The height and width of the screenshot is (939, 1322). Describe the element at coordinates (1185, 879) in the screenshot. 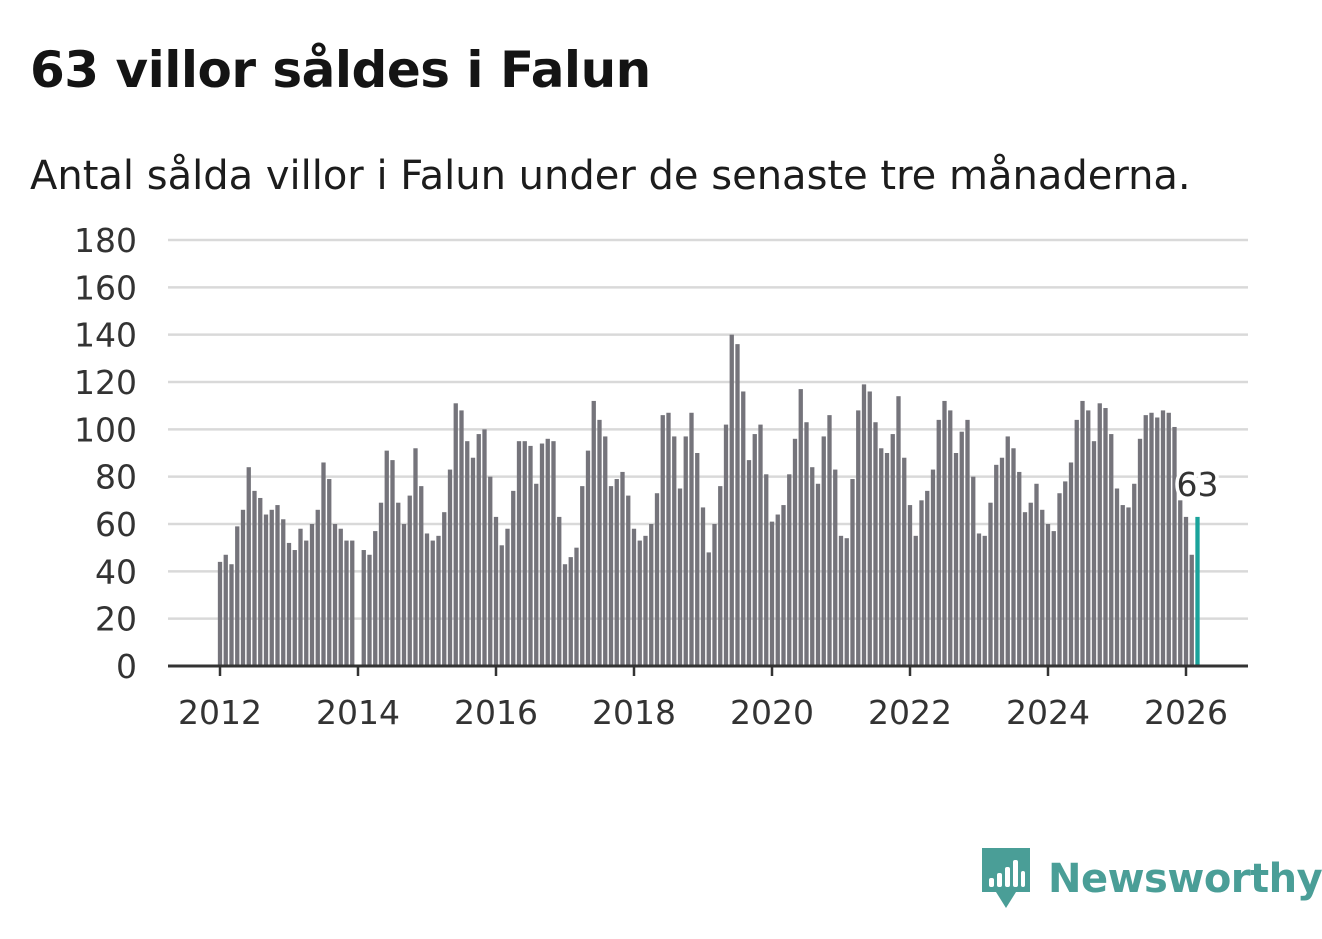

I see `brand-name: Newsworthy` at that location.